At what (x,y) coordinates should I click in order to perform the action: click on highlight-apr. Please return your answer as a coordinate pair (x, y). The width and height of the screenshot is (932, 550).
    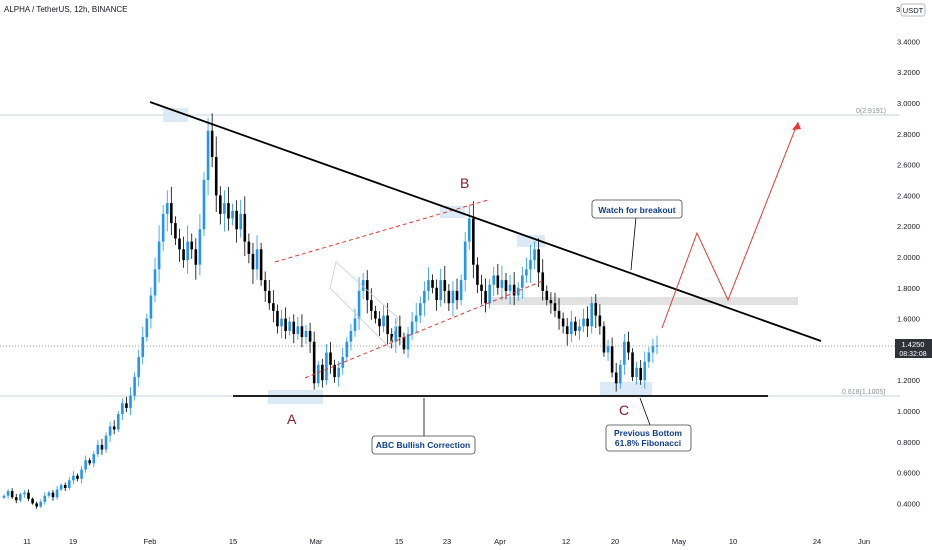
    Looking at the image, I should click on (531, 241).